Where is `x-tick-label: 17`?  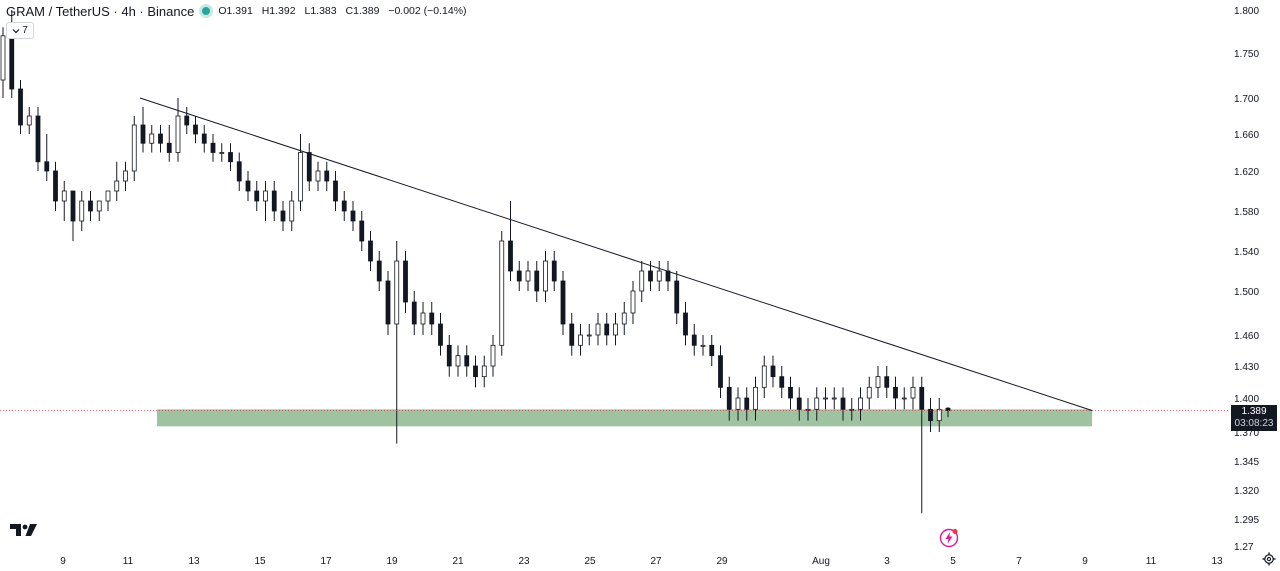 x-tick-label: 17 is located at coordinates (326, 561).